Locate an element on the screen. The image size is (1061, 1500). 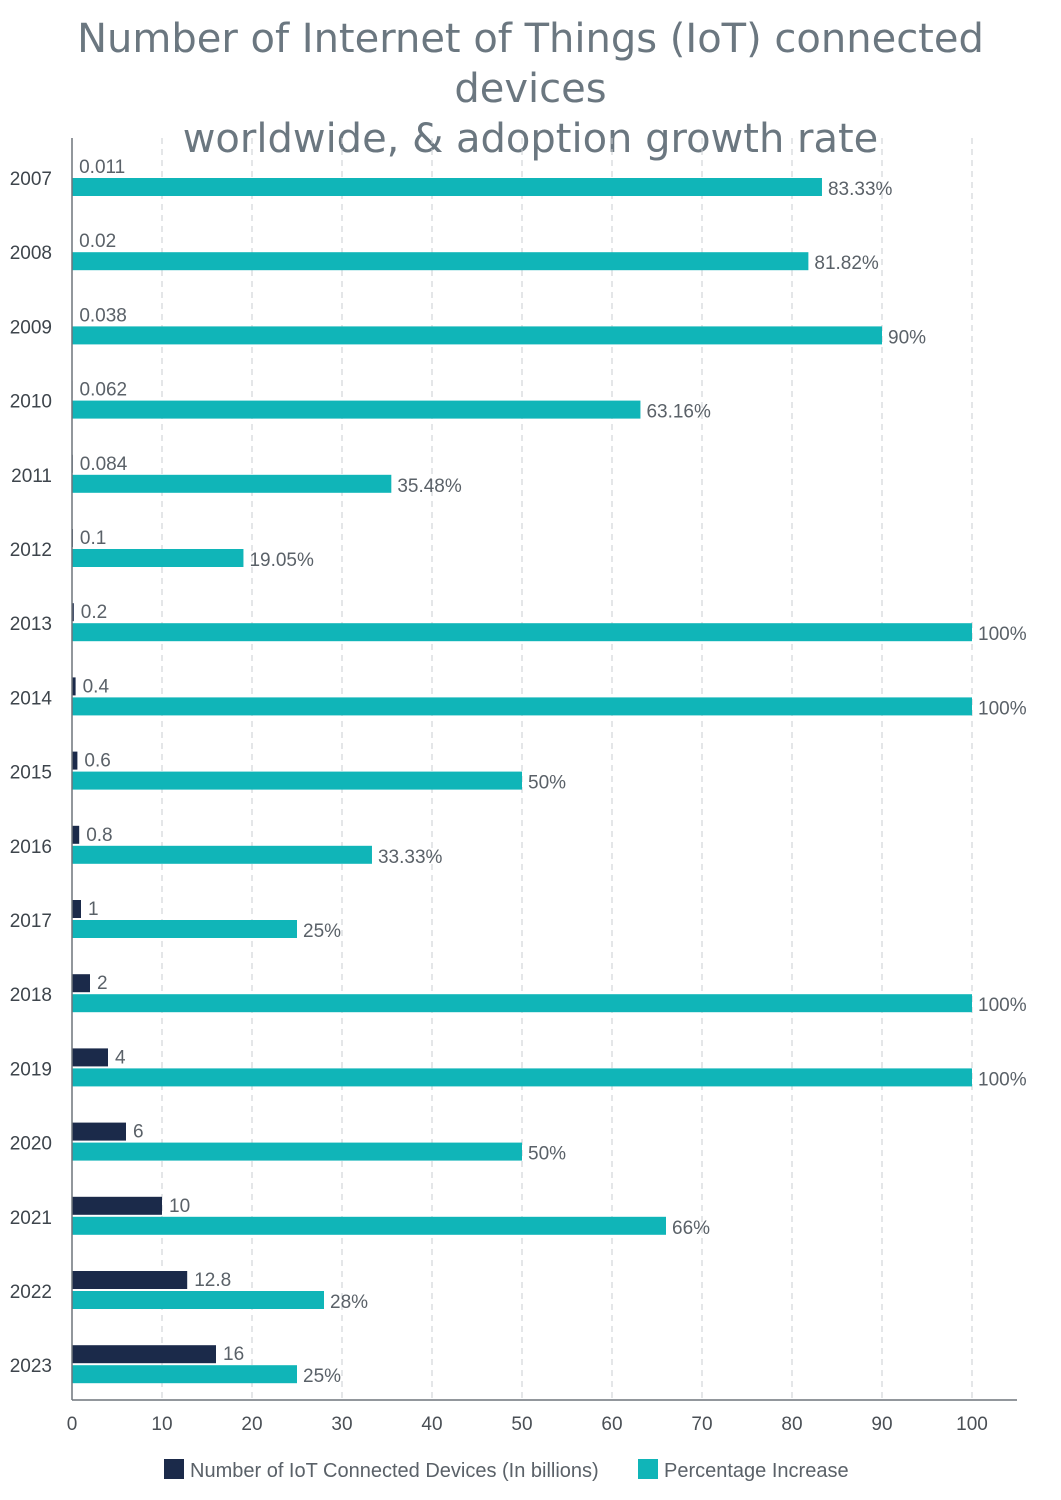
data-label-percentage: 66% is located at coordinates (691, 1228).